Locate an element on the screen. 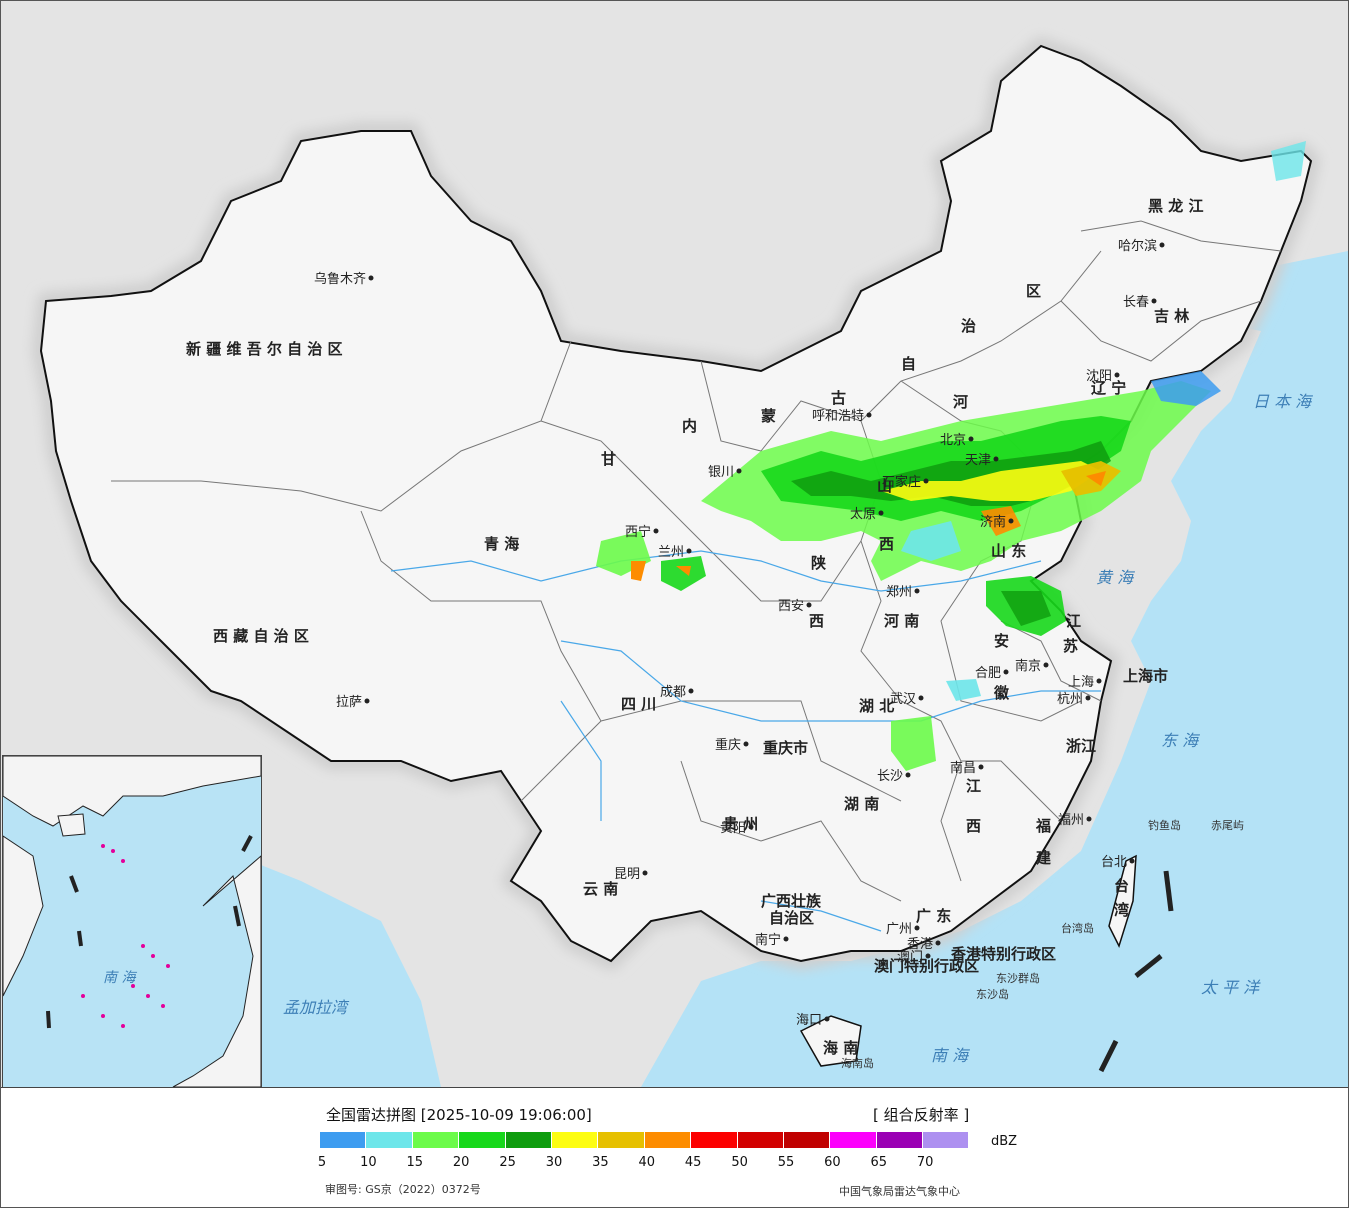  city-label: 天津 is located at coordinates (978, 460).